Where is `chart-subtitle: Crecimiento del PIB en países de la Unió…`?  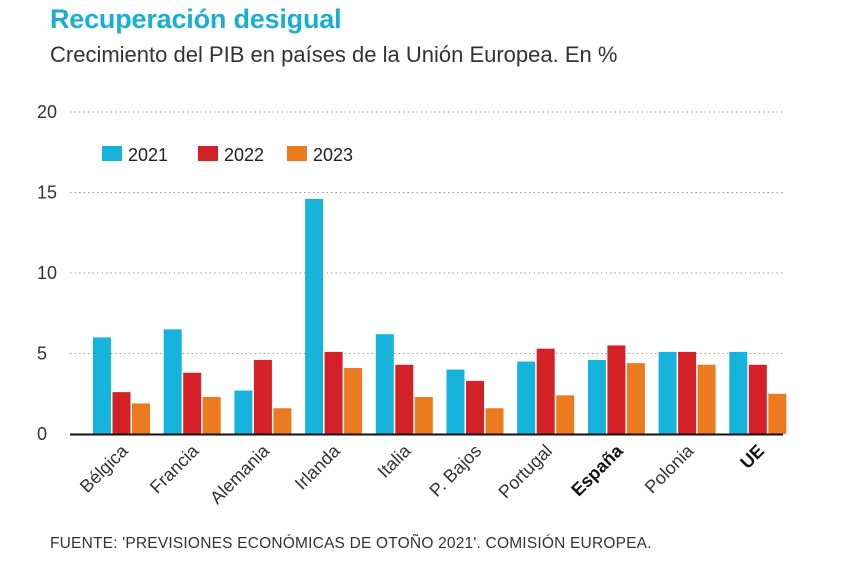 chart-subtitle: Crecimiento del PIB en países de la Unió… is located at coordinates (334, 54).